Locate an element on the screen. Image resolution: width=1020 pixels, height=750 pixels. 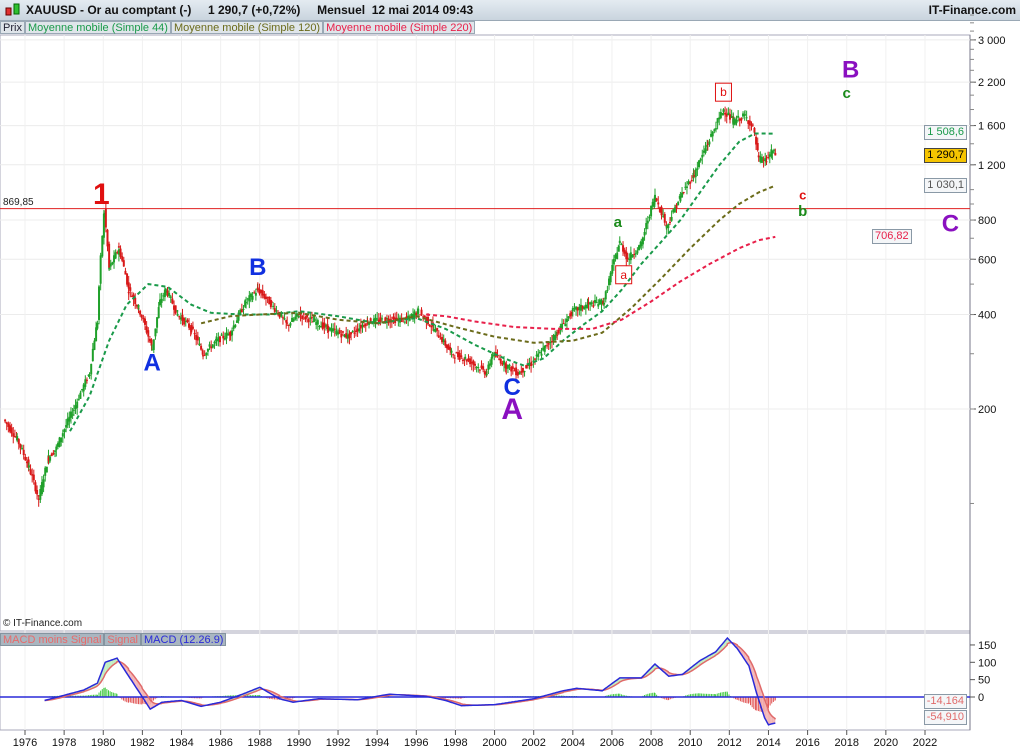
legend-ma220: Moyenne mobile (Simple 220) is located at coordinates (399, 27).